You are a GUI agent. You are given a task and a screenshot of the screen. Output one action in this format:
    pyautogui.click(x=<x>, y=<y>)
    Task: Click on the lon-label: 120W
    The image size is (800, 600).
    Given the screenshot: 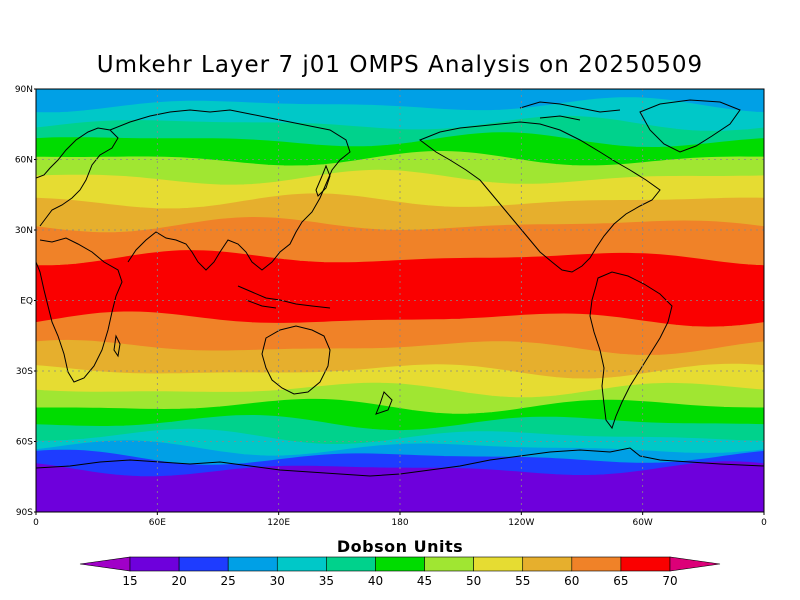 What is the action you would take?
    pyautogui.click(x=521, y=523)
    